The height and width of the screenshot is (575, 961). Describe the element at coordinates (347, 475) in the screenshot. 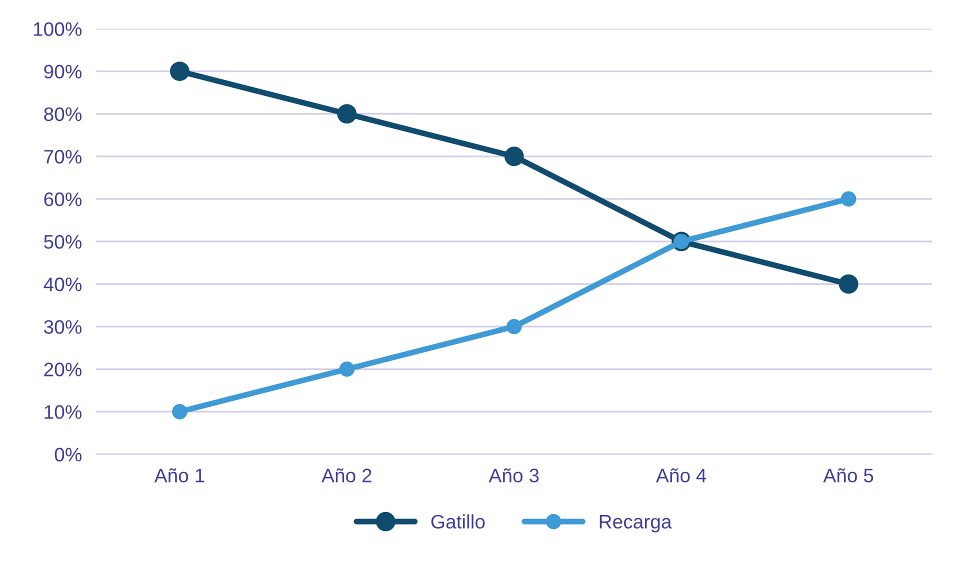

I see `x-tick-label: Año 2` at that location.